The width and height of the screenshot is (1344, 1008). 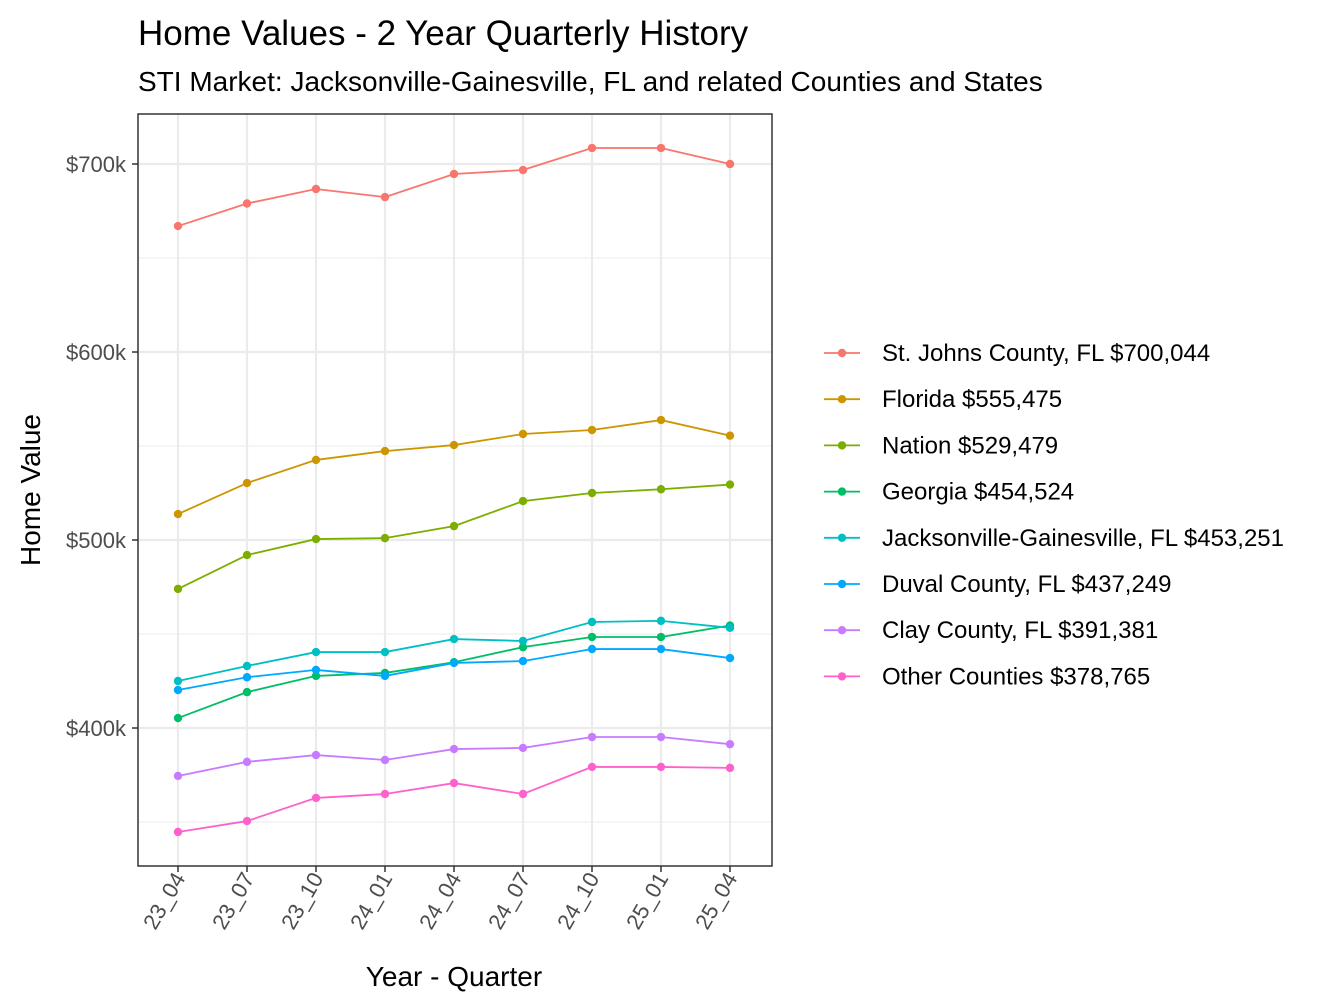 What do you see at coordinates (454, 976) in the screenshot?
I see `x-axis-title: Year - Quarter` at bounding box center [454, 976].